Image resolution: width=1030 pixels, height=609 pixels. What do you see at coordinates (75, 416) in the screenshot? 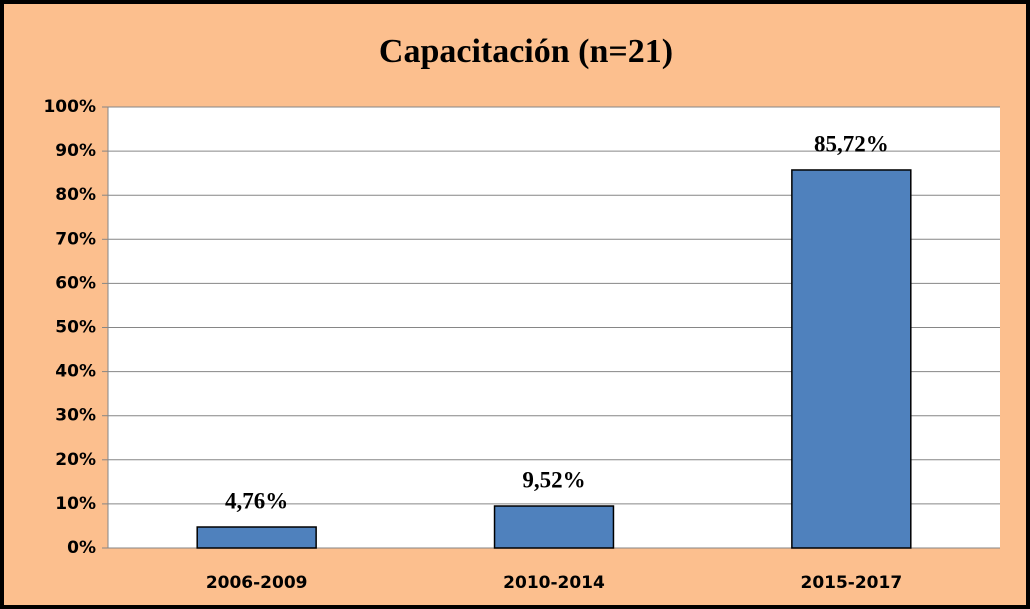
I see `y-tick-label: 30%` at bounding box center [75, 416].